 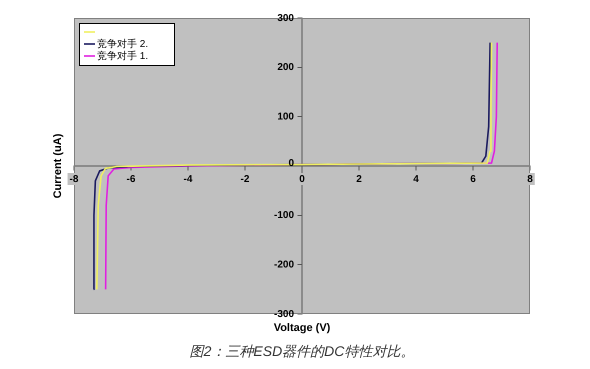 What do you see at coordinates (302, 350) in the screenshot?
I see `text: 图2：三种ESD器件的DC特性对比。` at bounding box center [302, 350].